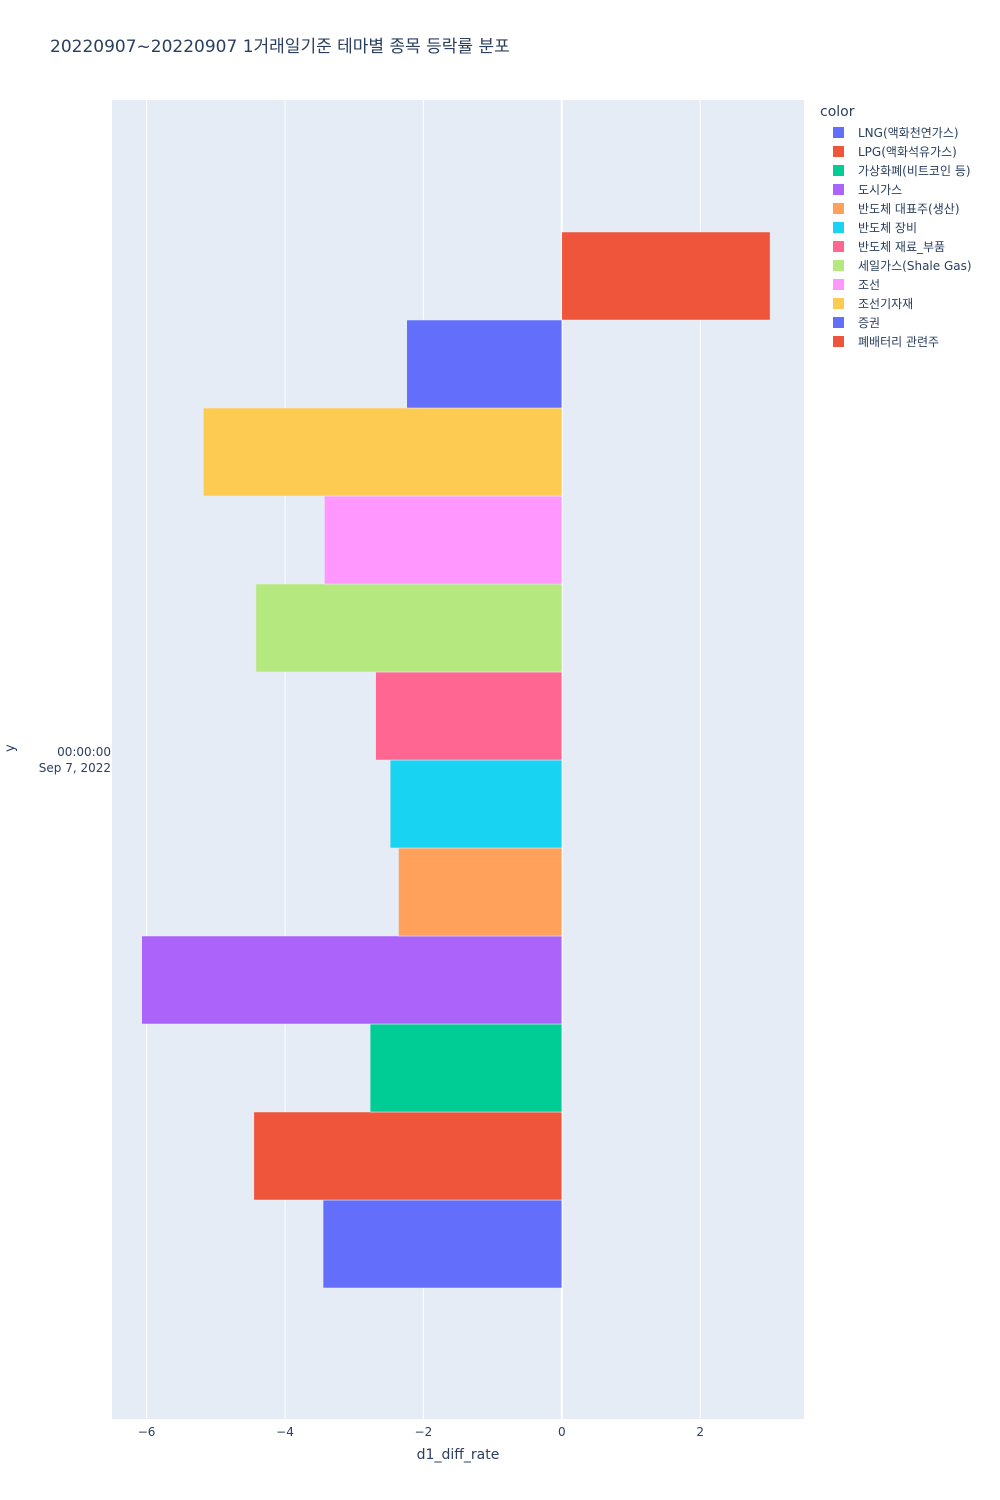 This screenshot has height=1500, width=1000. What do you see at coordinates (909, 209) in the screenshot?
I see `legend-label: 반도체 대표주(생산)` at bounding box center [909, 209].